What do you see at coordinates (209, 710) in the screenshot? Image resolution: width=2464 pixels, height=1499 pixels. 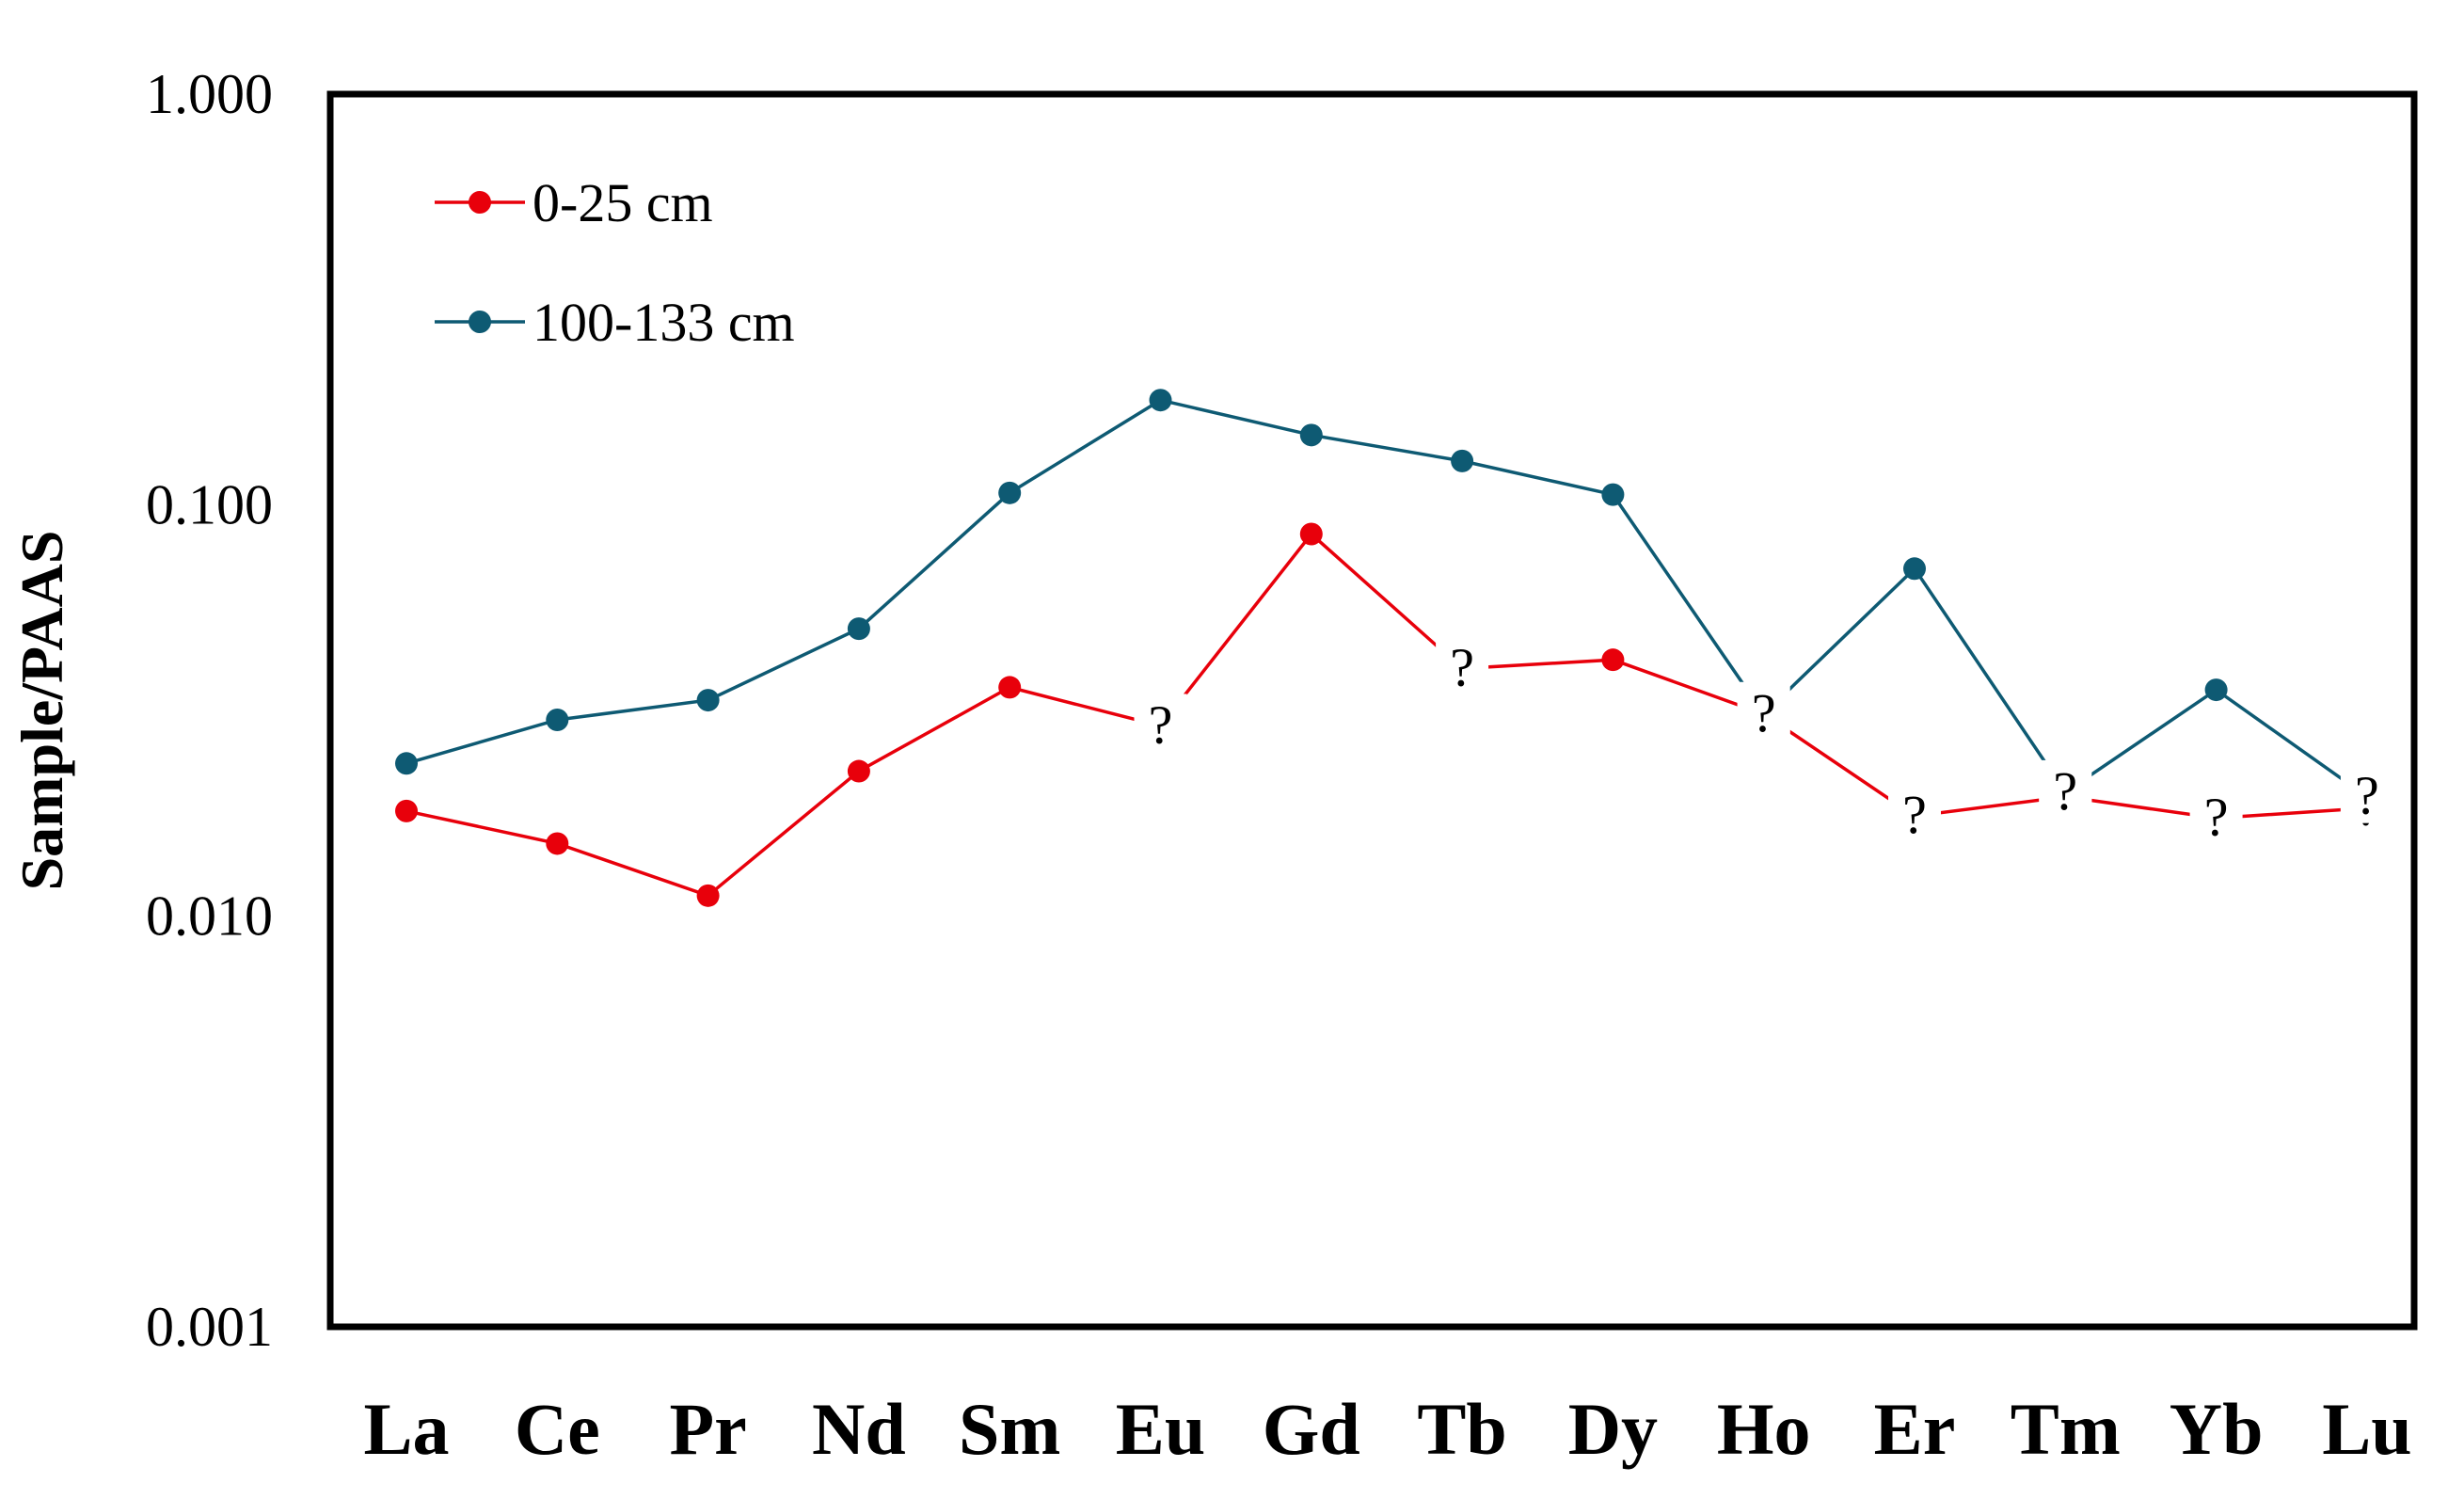 I see `y-axis-ticks: 0.001 0.010 0.100 1.000` at bounding box center [209, 710].